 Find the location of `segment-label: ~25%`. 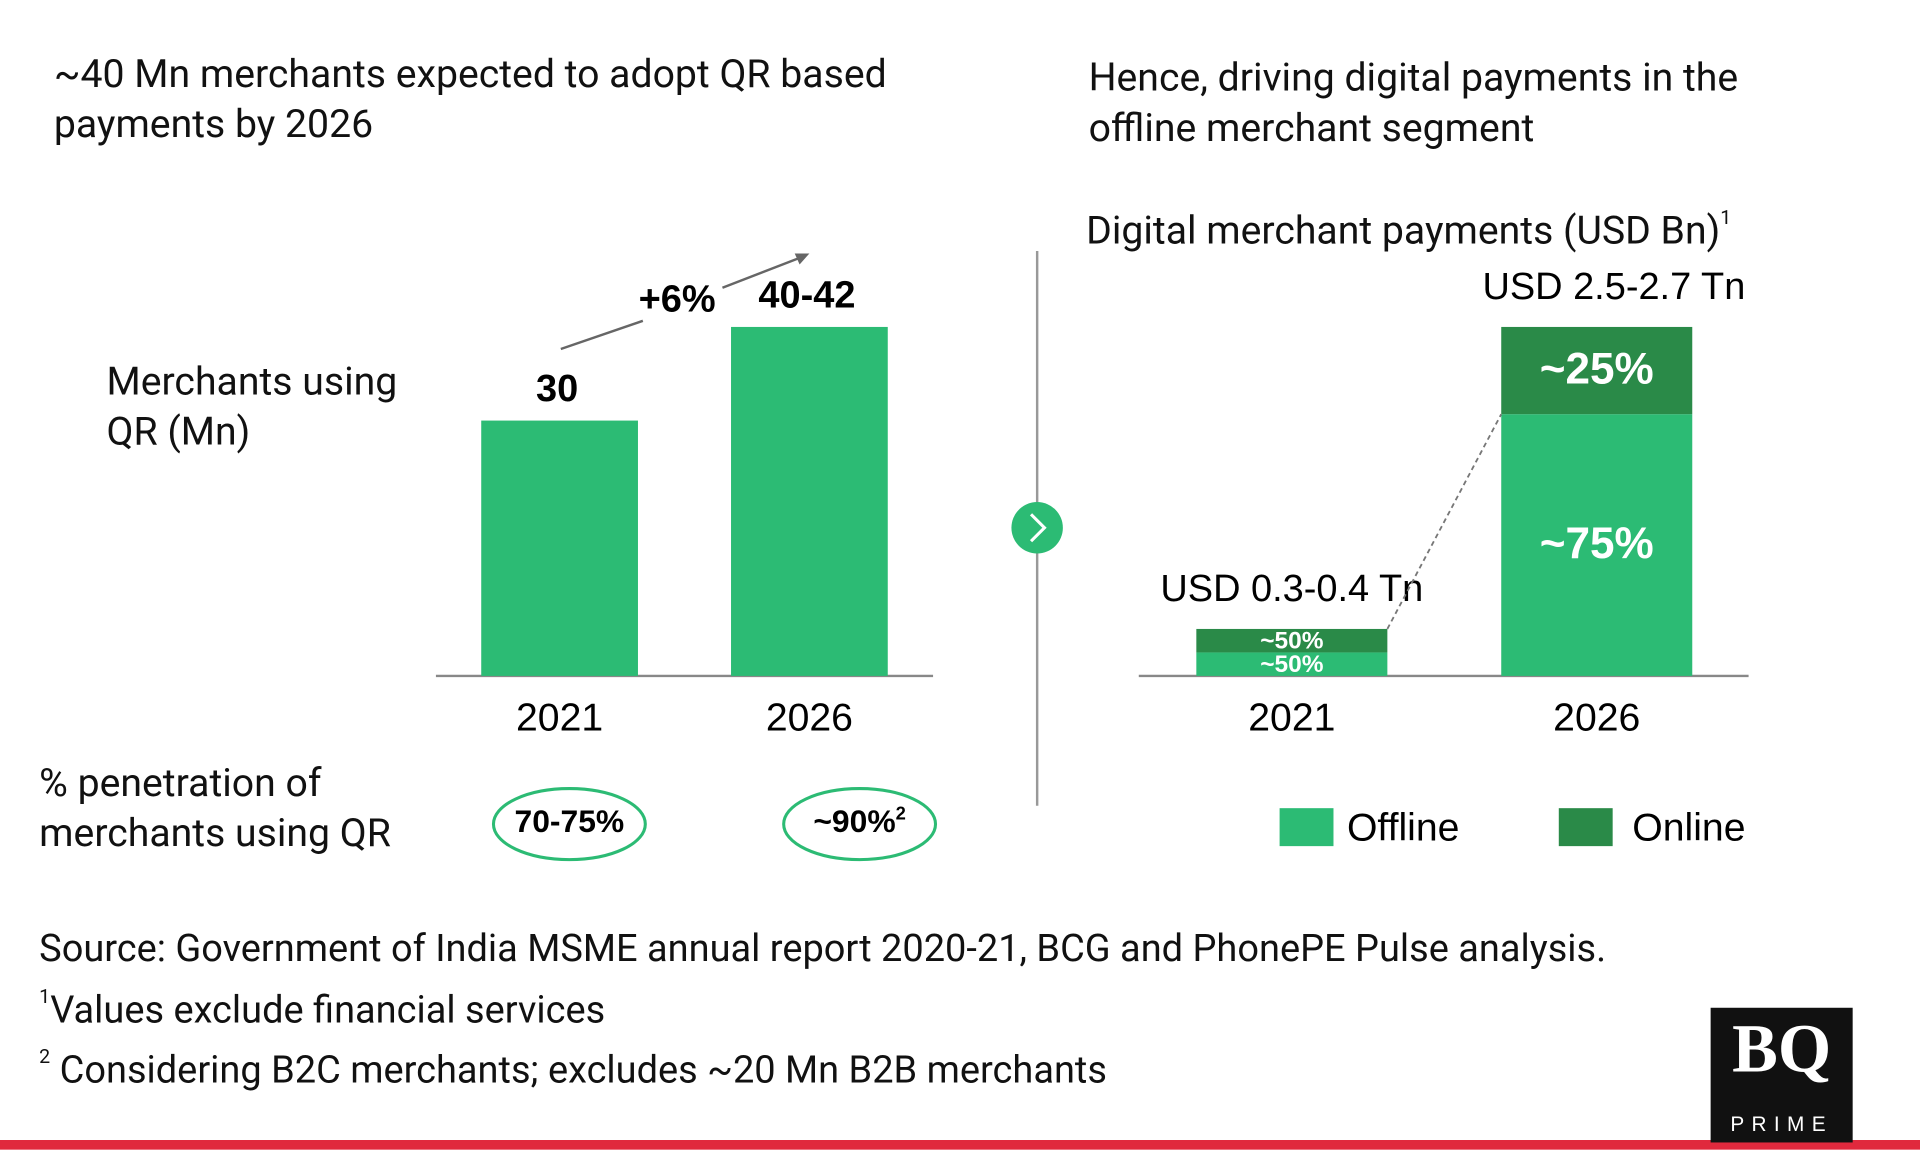

segment-label: ~25% is located at coordinates (1597, 368).